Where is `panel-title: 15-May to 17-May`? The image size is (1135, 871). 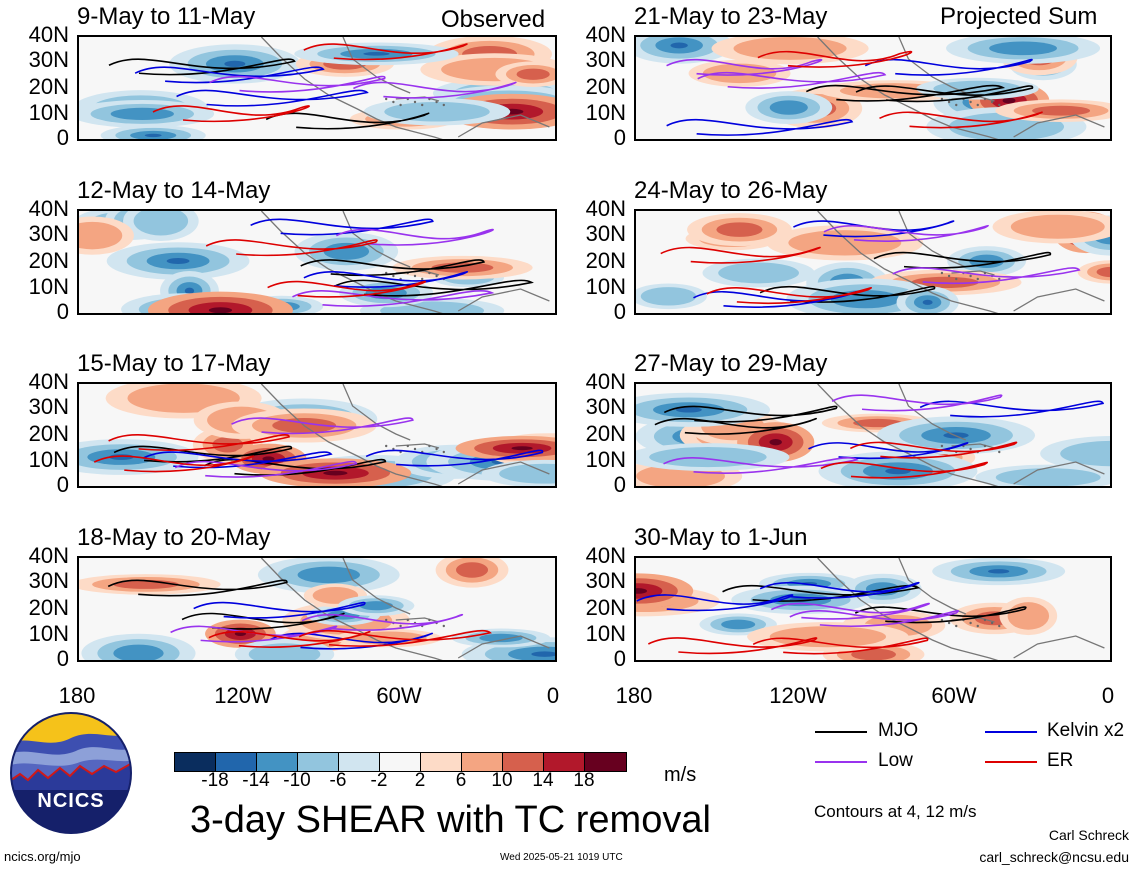
panel-title: 15-May to 17-May is located at coordinates (174, 363).